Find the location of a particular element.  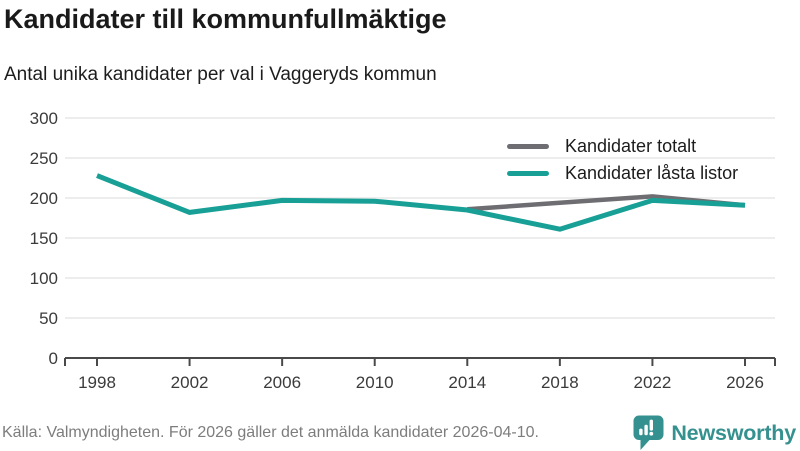

y-axis-label-50: 50 is located at coordinates (48, 318).